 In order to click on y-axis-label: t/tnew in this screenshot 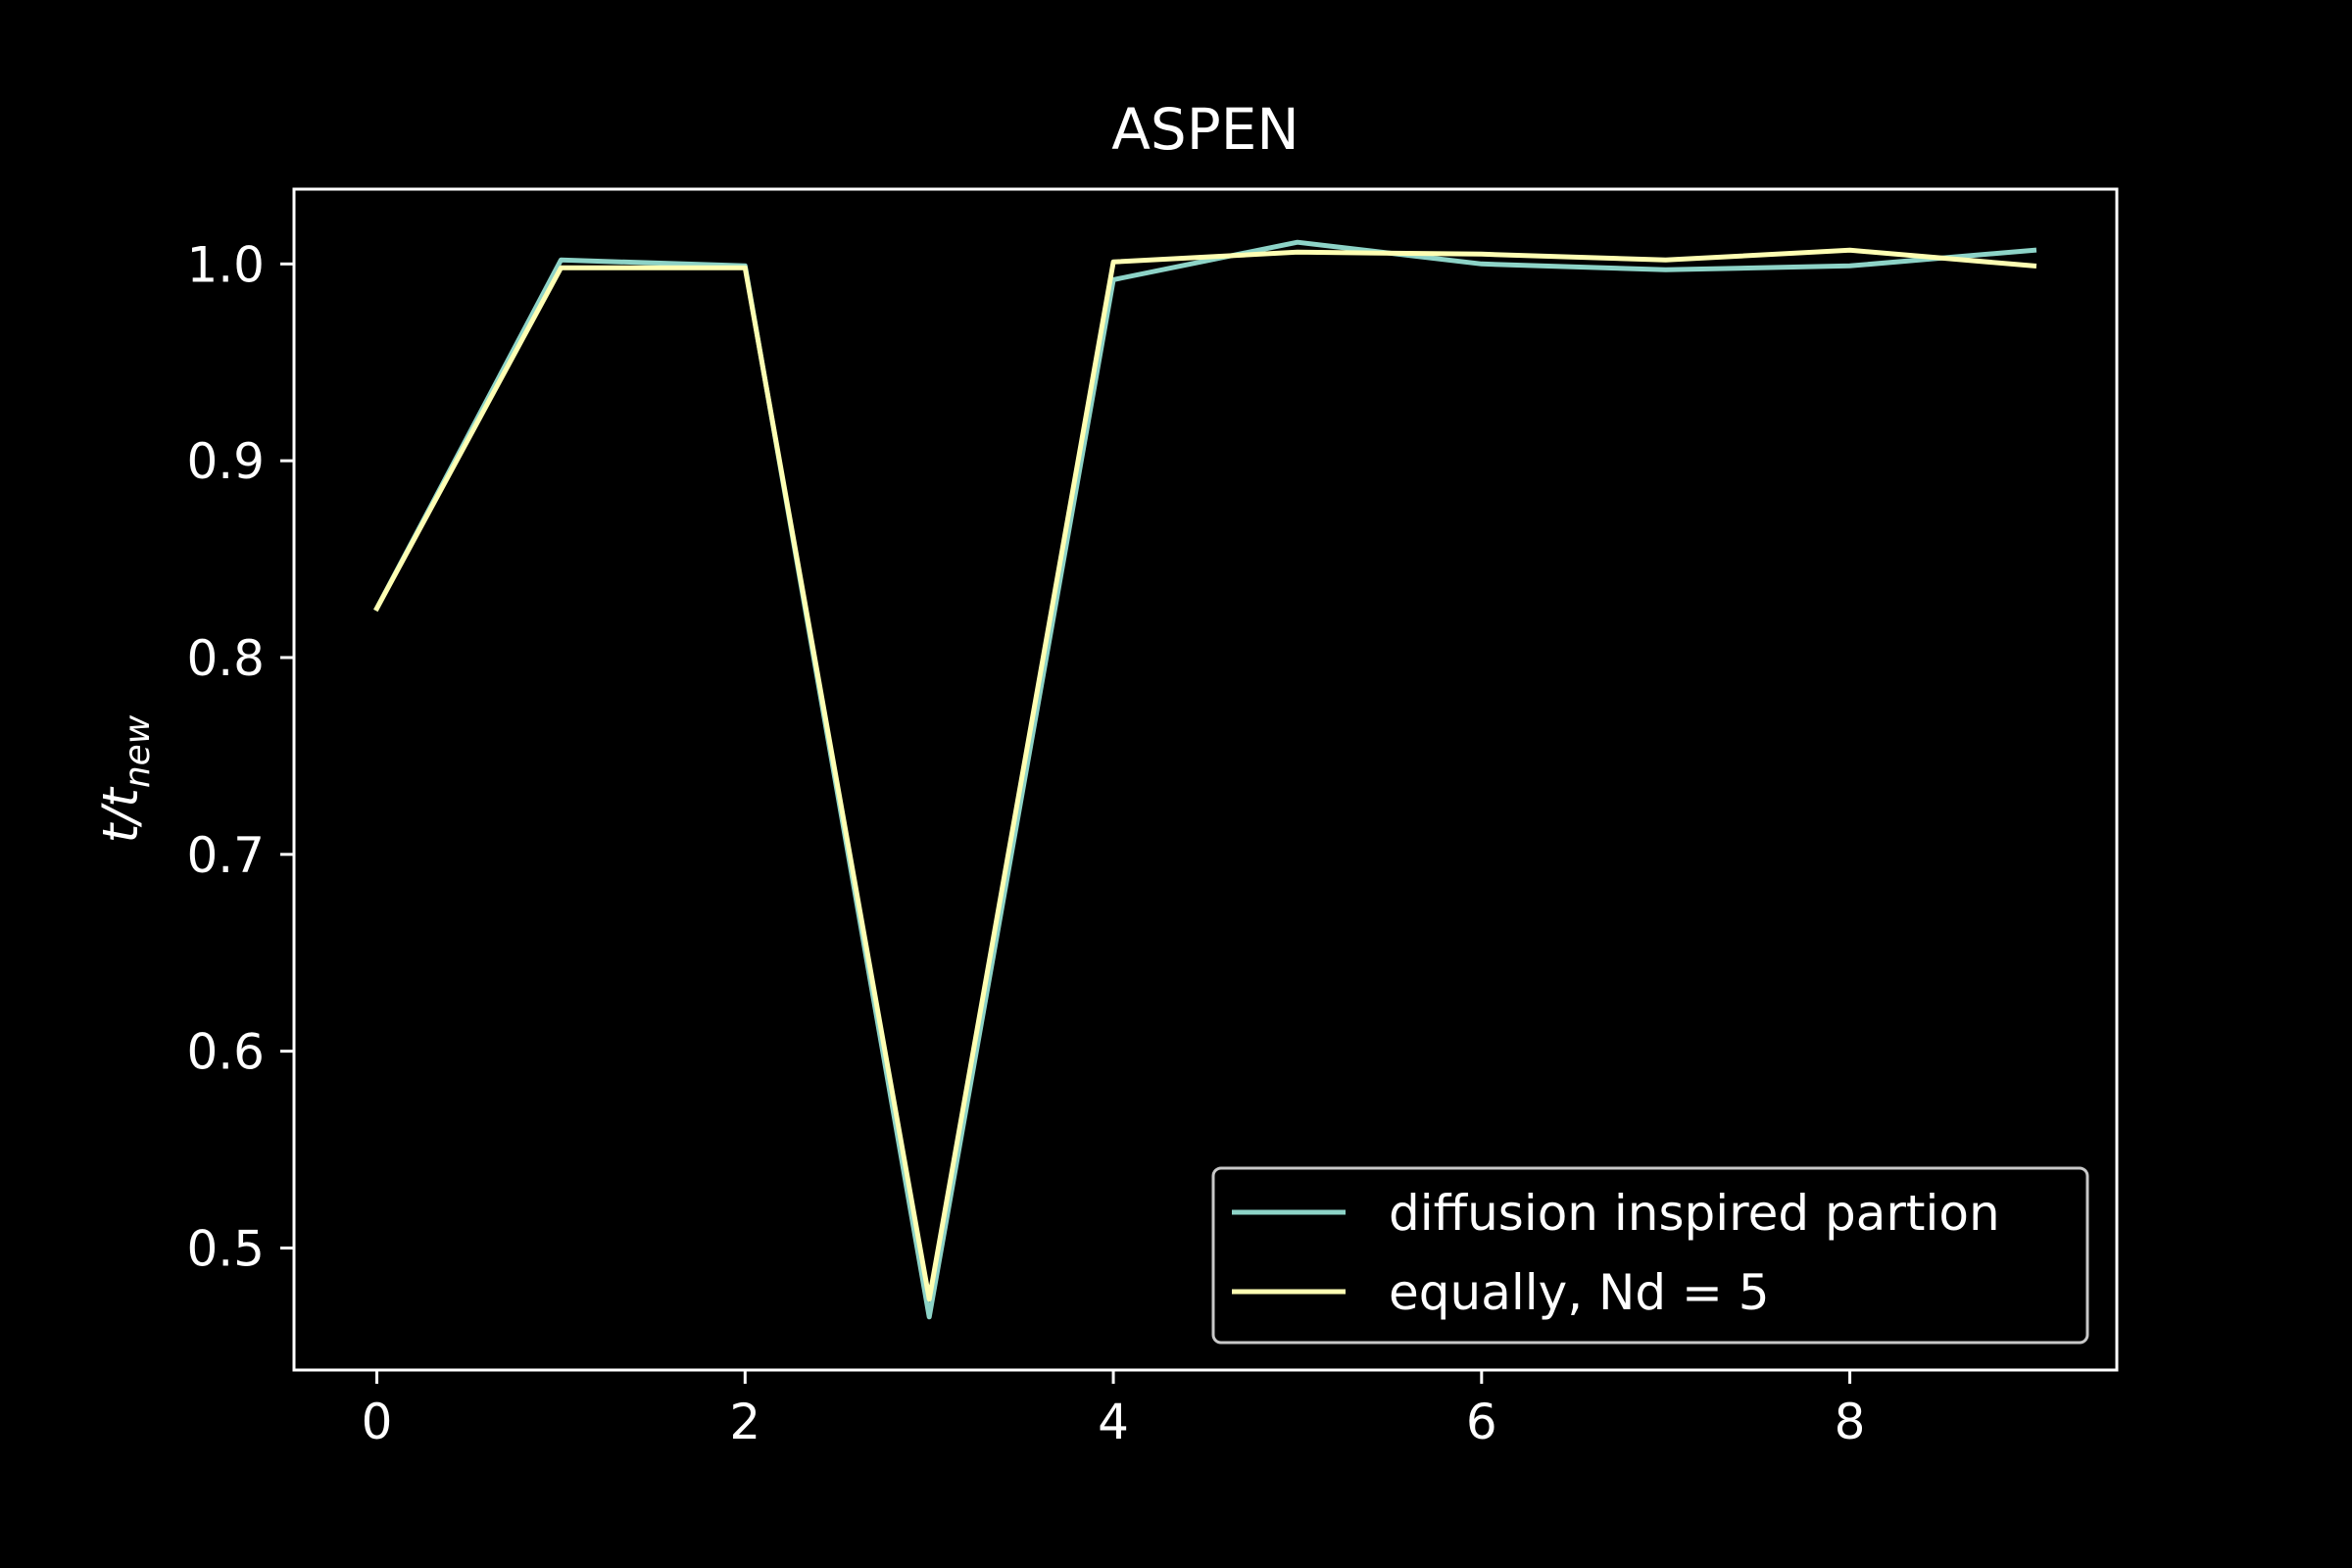, I will do `click(125, 778)`.